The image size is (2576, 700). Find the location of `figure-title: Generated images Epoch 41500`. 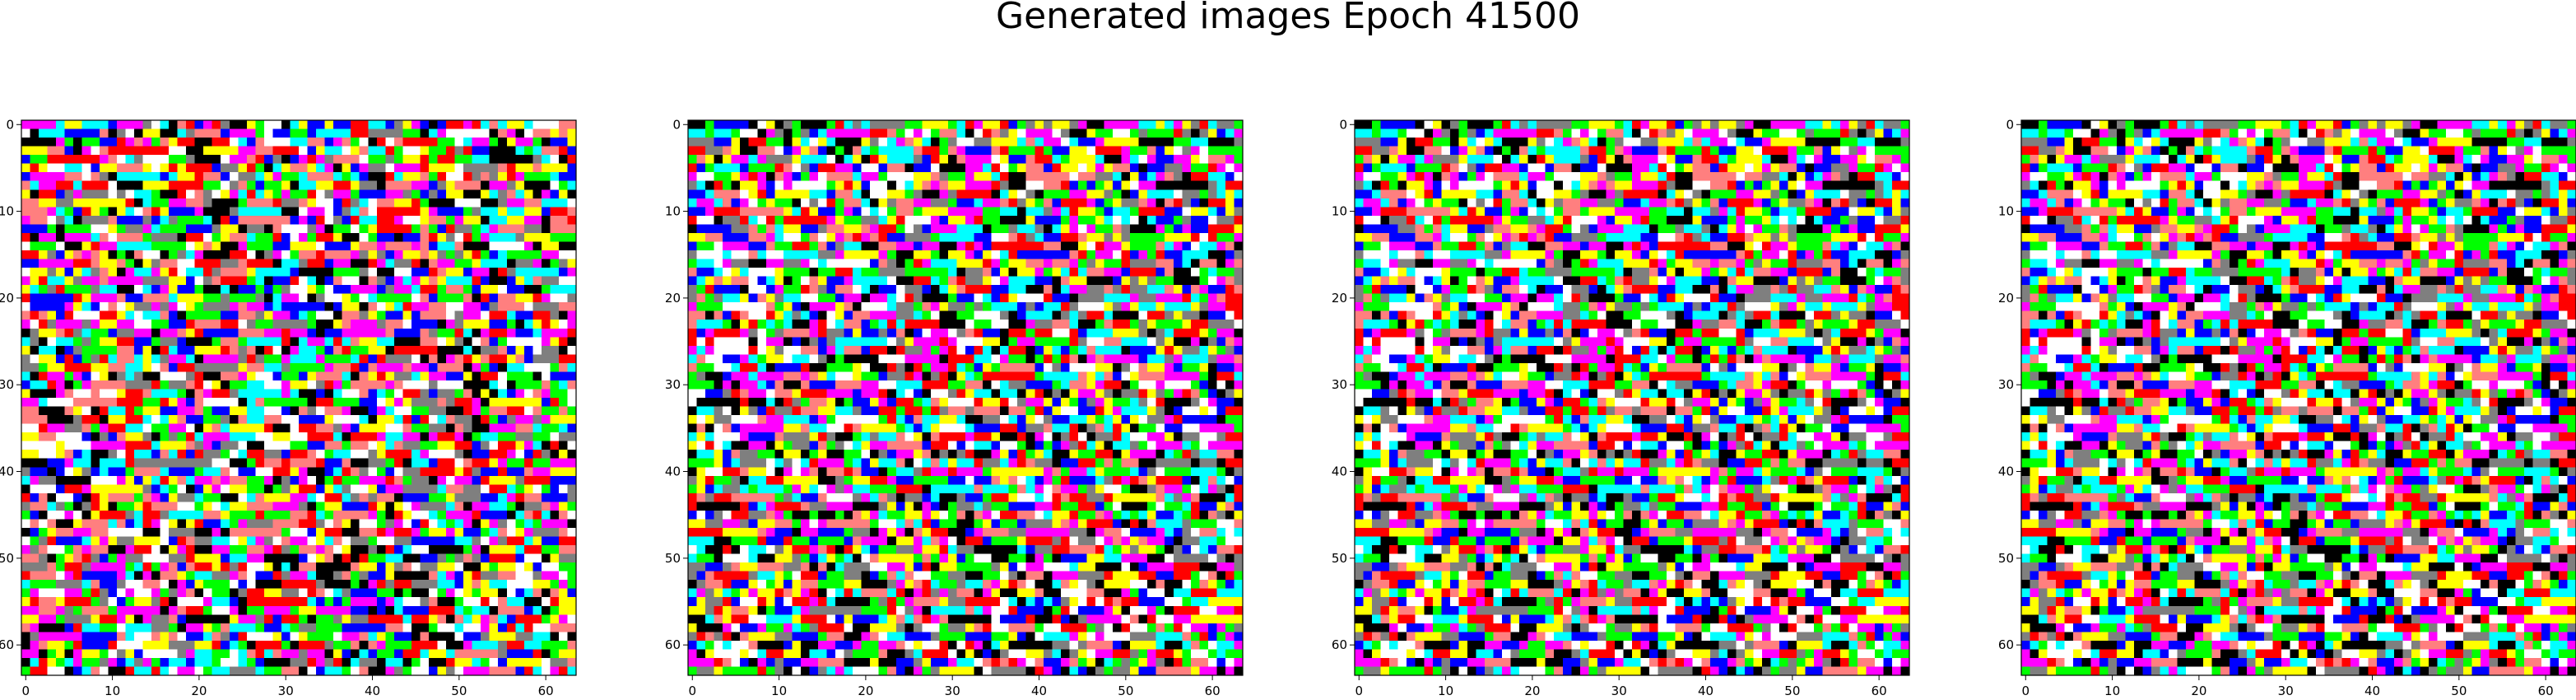

figure-title: Generated images Epoch 41500 is located at coordinates (1288, 20).